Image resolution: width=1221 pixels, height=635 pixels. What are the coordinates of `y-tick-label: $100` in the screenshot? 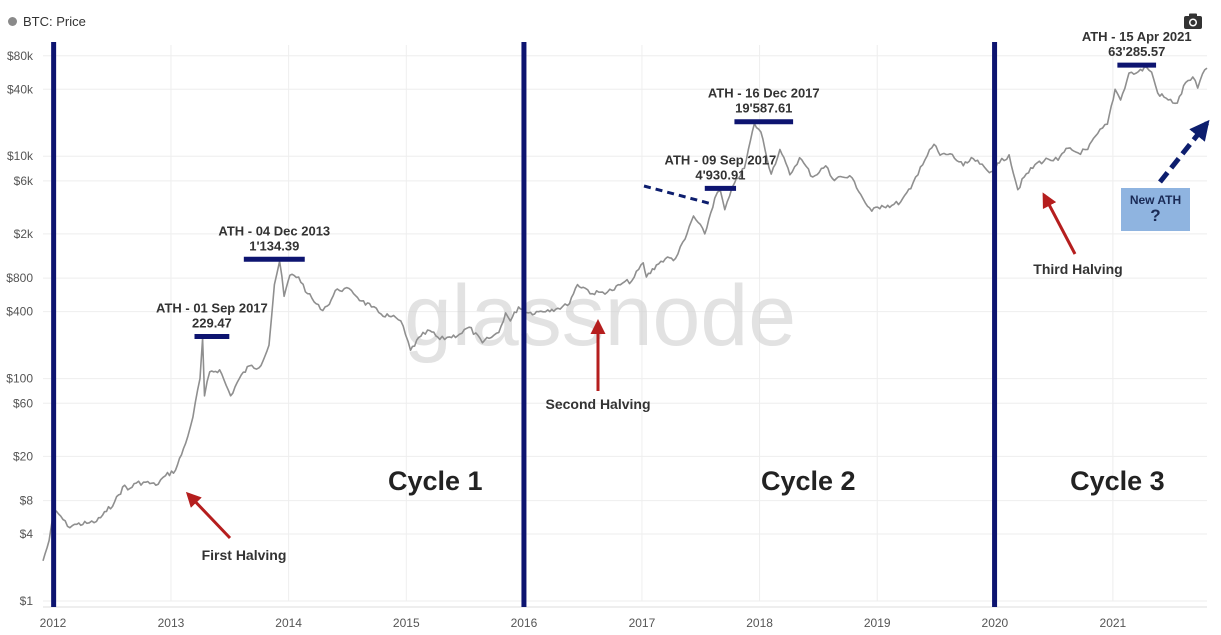 It's located at (19, 379).